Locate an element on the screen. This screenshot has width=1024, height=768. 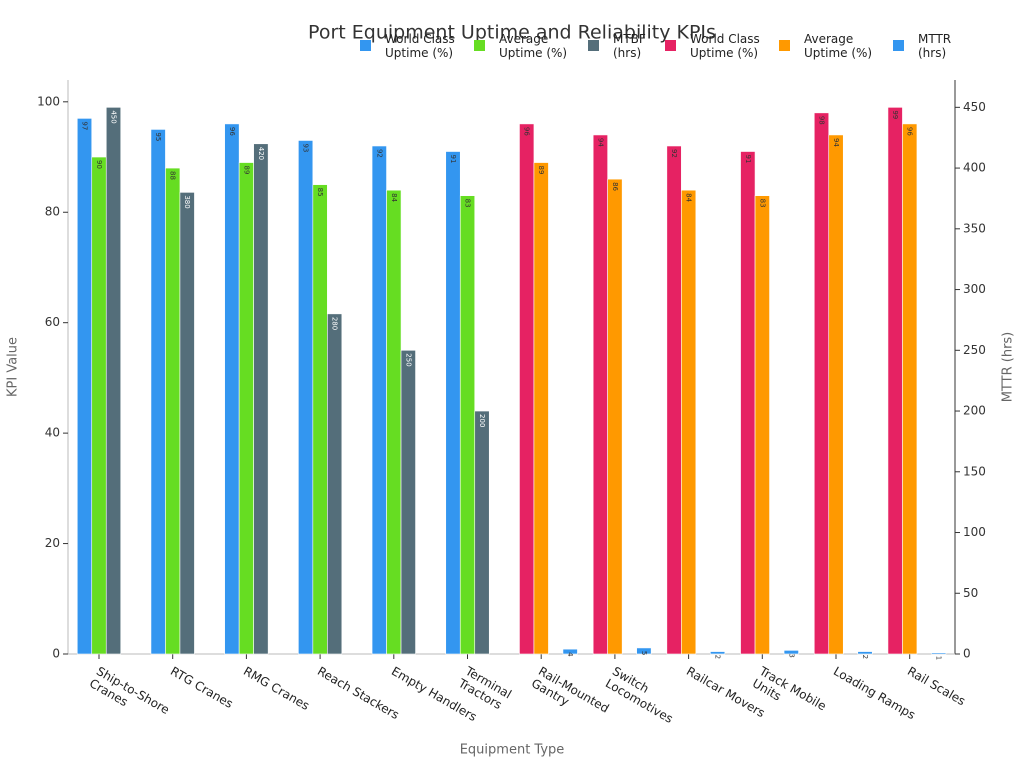
value-label: 97 is located at coordinates (85, 125).